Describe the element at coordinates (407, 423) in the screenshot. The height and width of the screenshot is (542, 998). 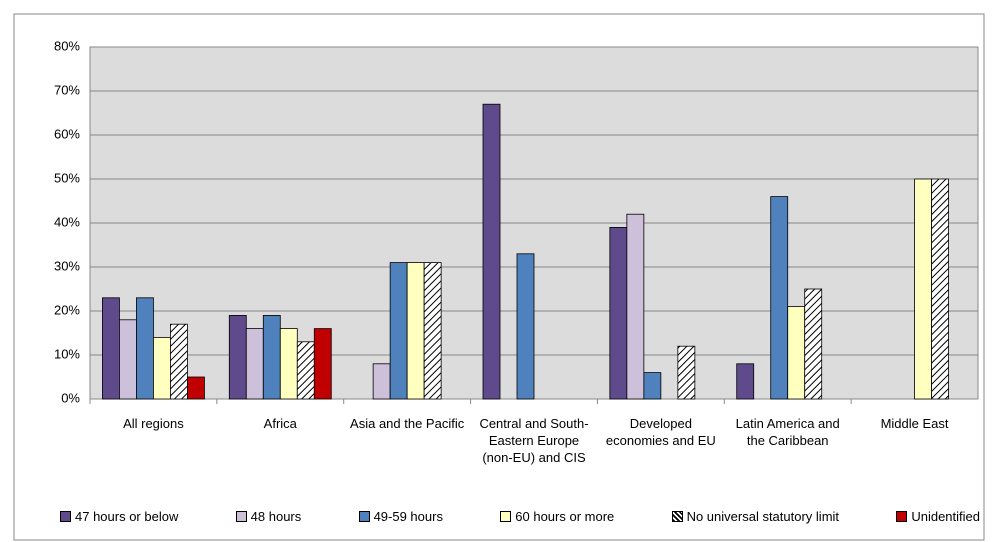
I see `x-tick-label: Asia and the Pacific` at that location.